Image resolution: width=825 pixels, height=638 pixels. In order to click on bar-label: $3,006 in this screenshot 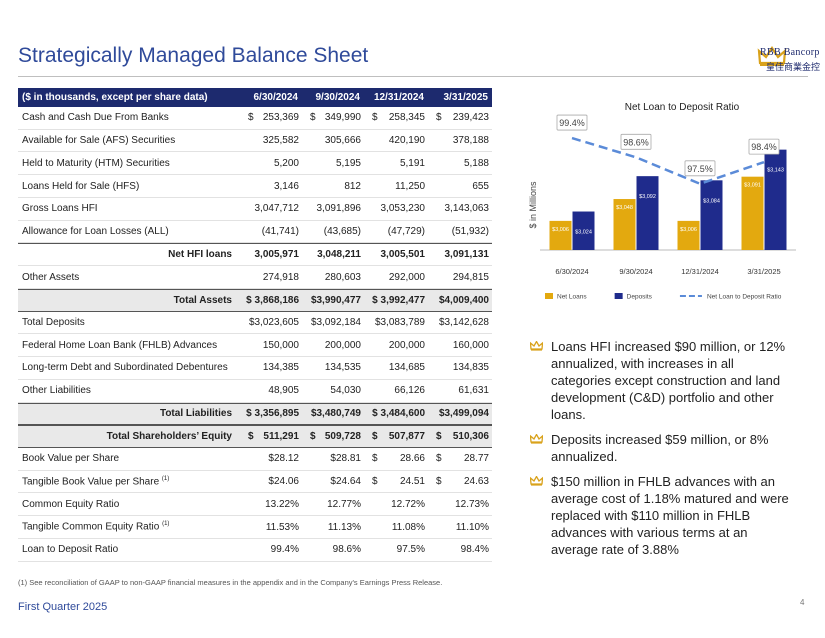, I will do `click(688, 230)`.